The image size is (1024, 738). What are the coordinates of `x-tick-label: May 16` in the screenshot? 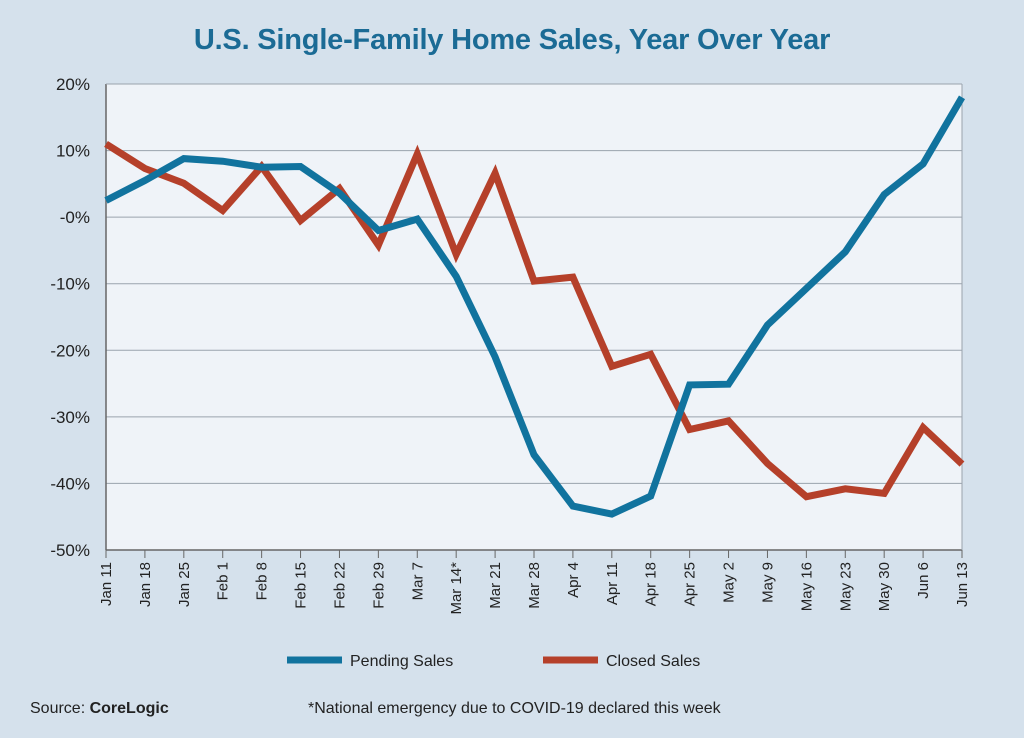 It's located at (806, 586).